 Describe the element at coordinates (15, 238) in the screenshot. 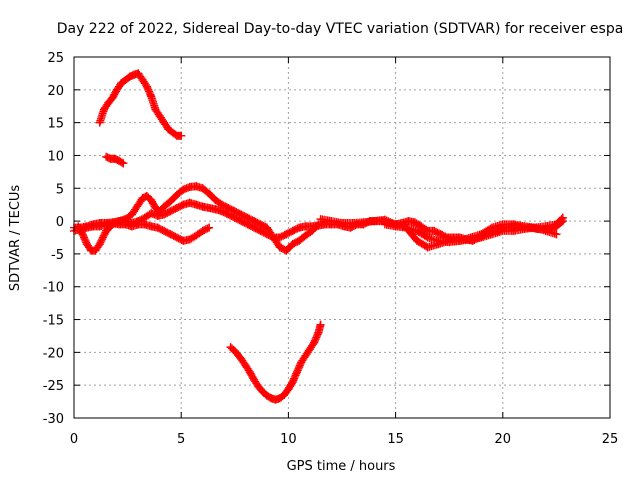

I see `y-axis-label: SDTVAR / TECUs` at that location.